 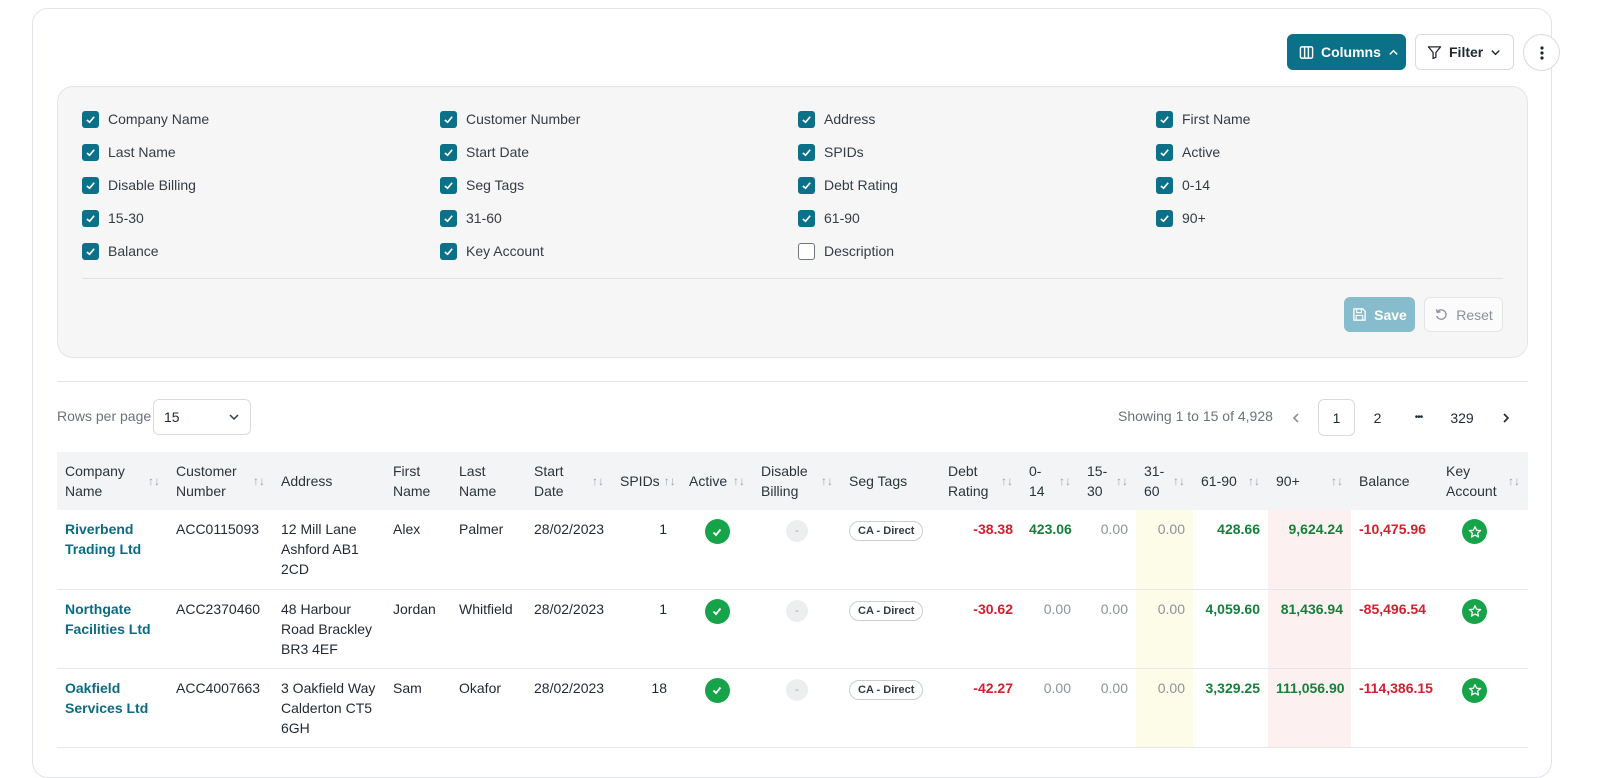 What do you see at coordinates (1233, 687) in the screenshot?
I see `aged-61-90: 3,329.25` at bounding box center [1233, 687].